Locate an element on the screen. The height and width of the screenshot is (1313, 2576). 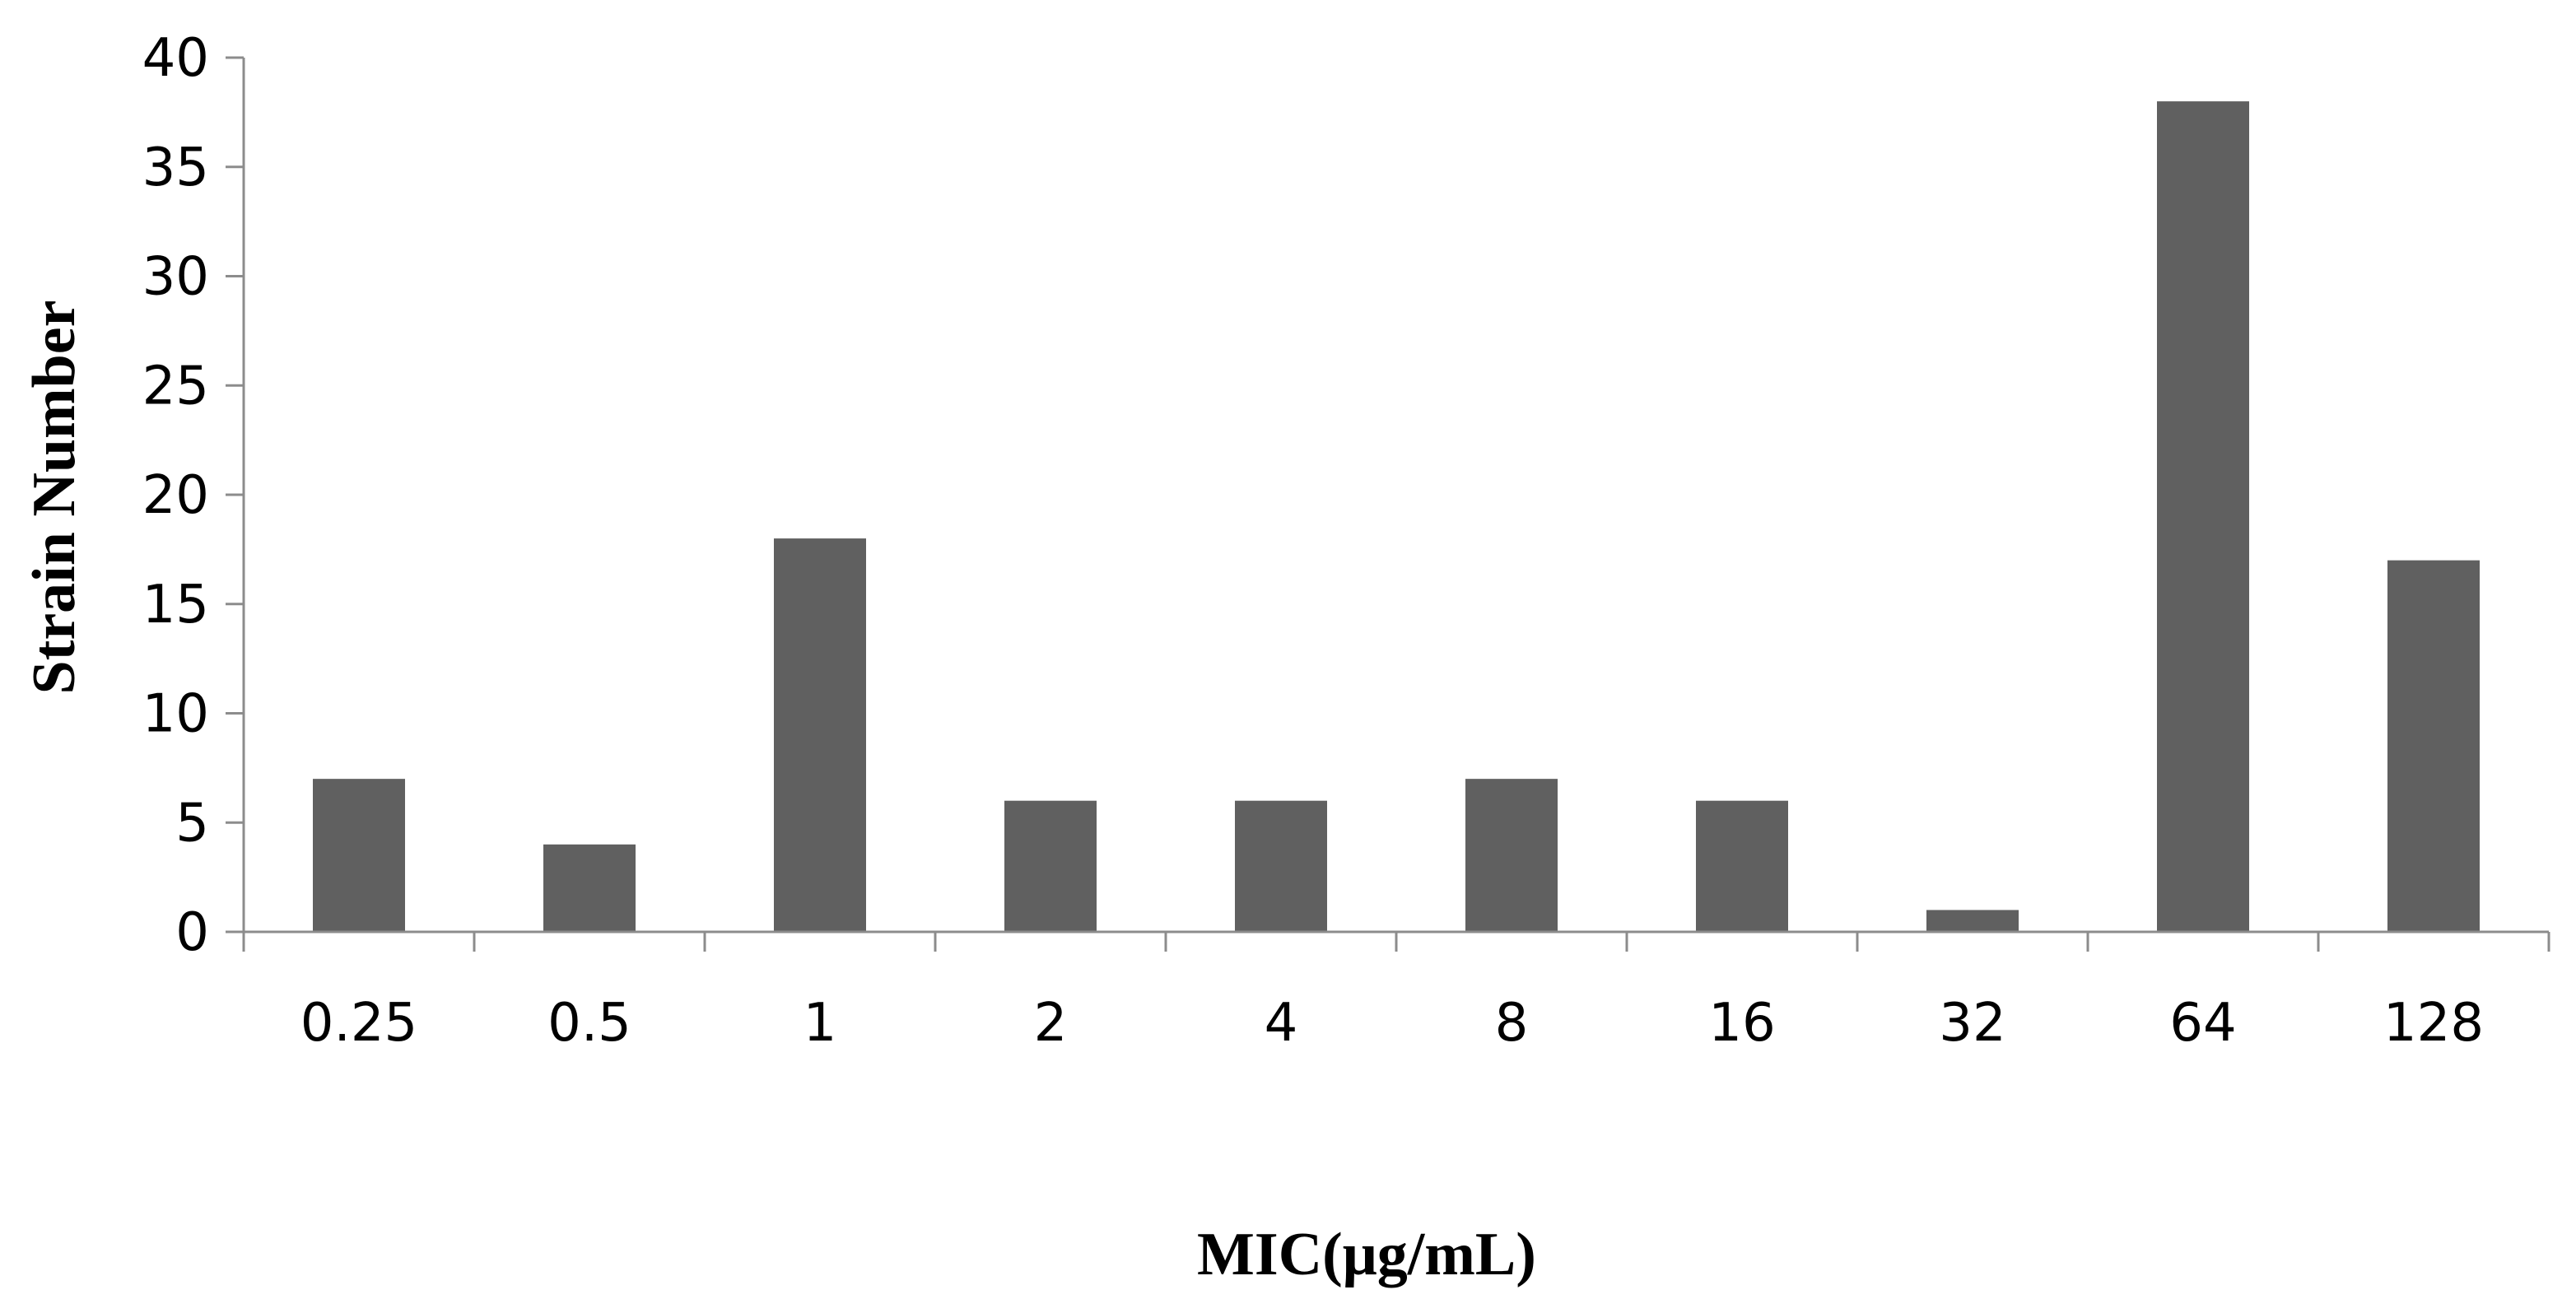
x-tick-label-128: 128 is located at coordinates (2433, 1023).